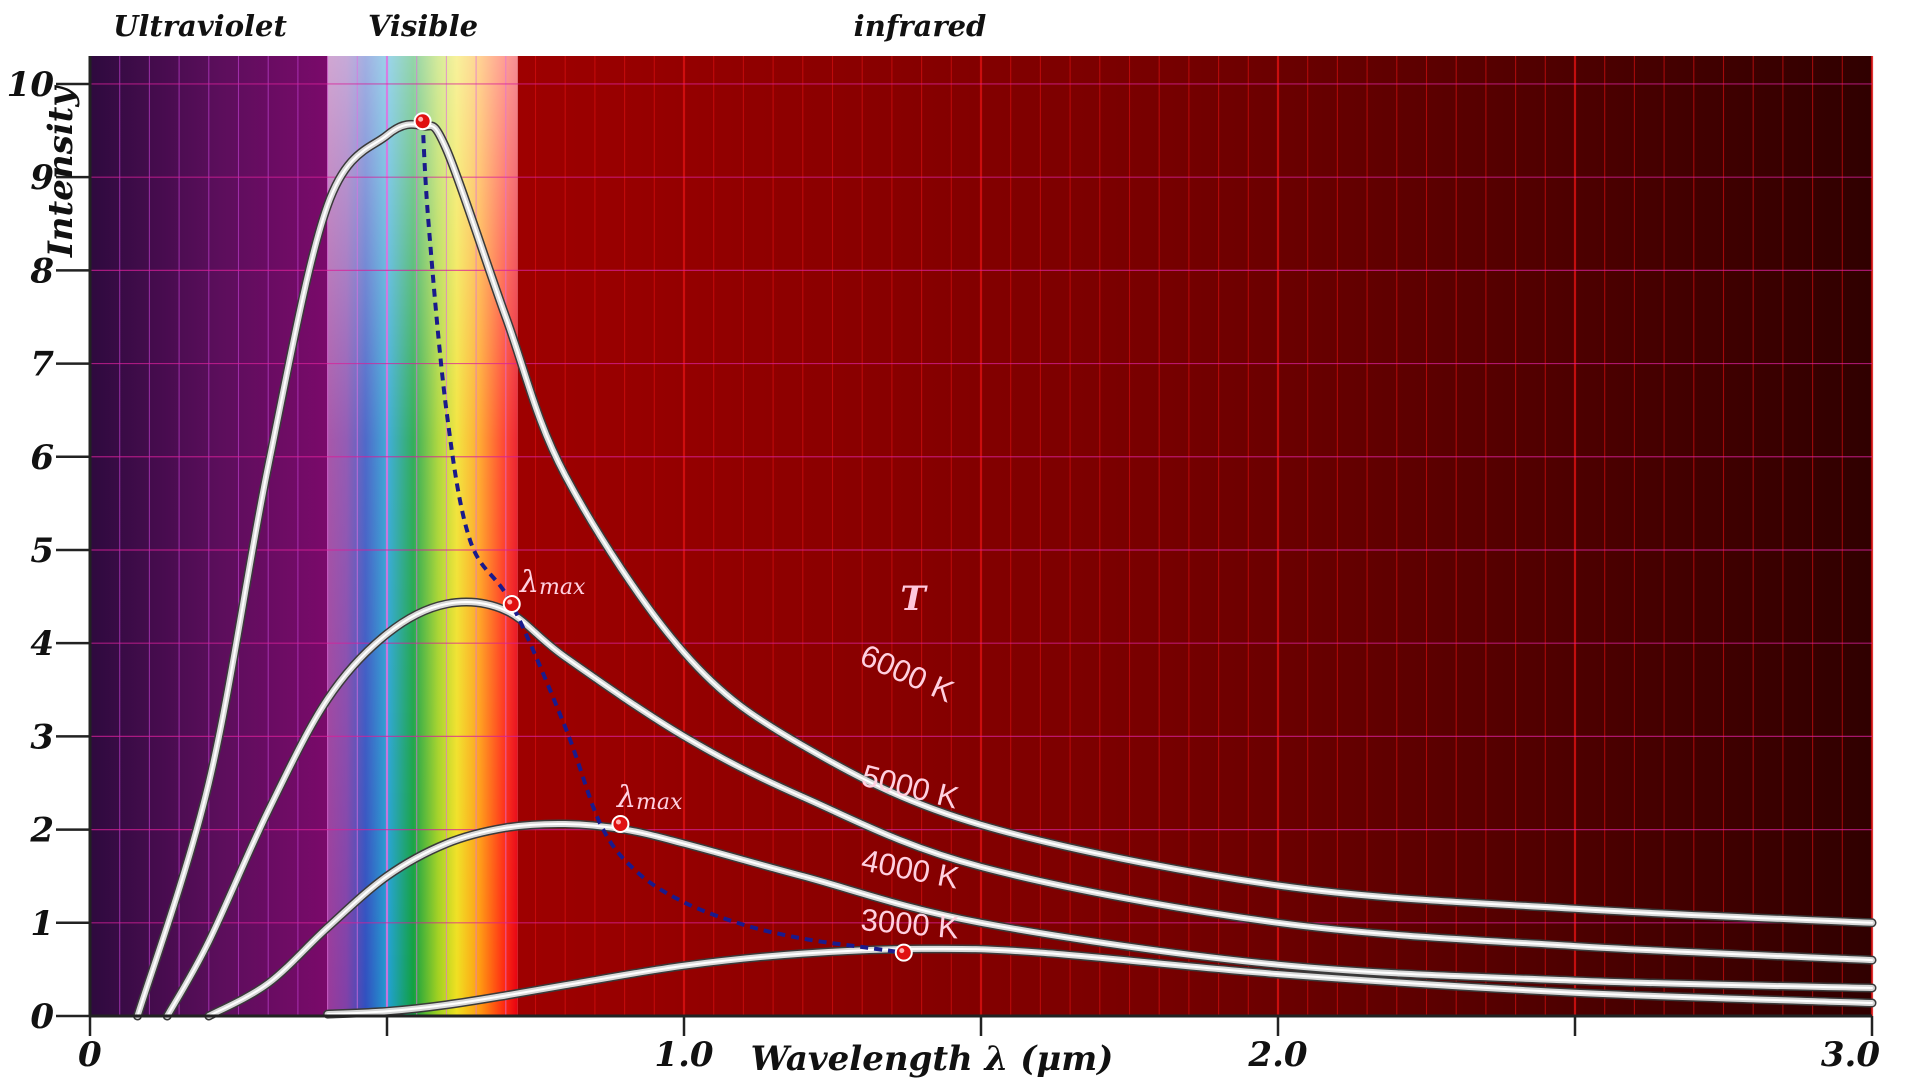 This screenshot has height=1080, width=1920. Describe the element at coordinates (42, 737) in the screenshot. I see `y-tick-label: 3` at that location.